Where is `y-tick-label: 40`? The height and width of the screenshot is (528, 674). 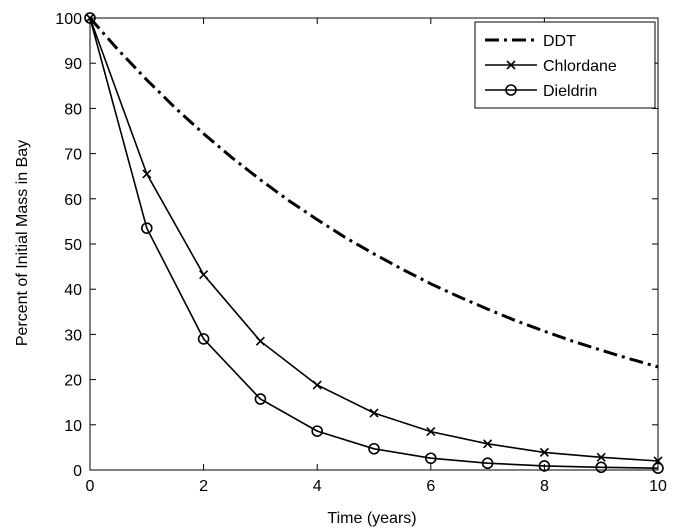 y-tick-label: 40 is located at coordinates (73, 290).